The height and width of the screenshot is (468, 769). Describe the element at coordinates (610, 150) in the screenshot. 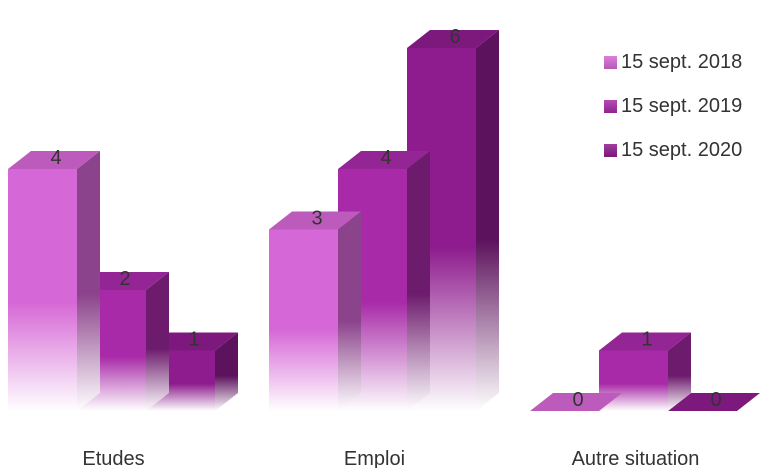

I see `legend-swatch-2020` at that location.